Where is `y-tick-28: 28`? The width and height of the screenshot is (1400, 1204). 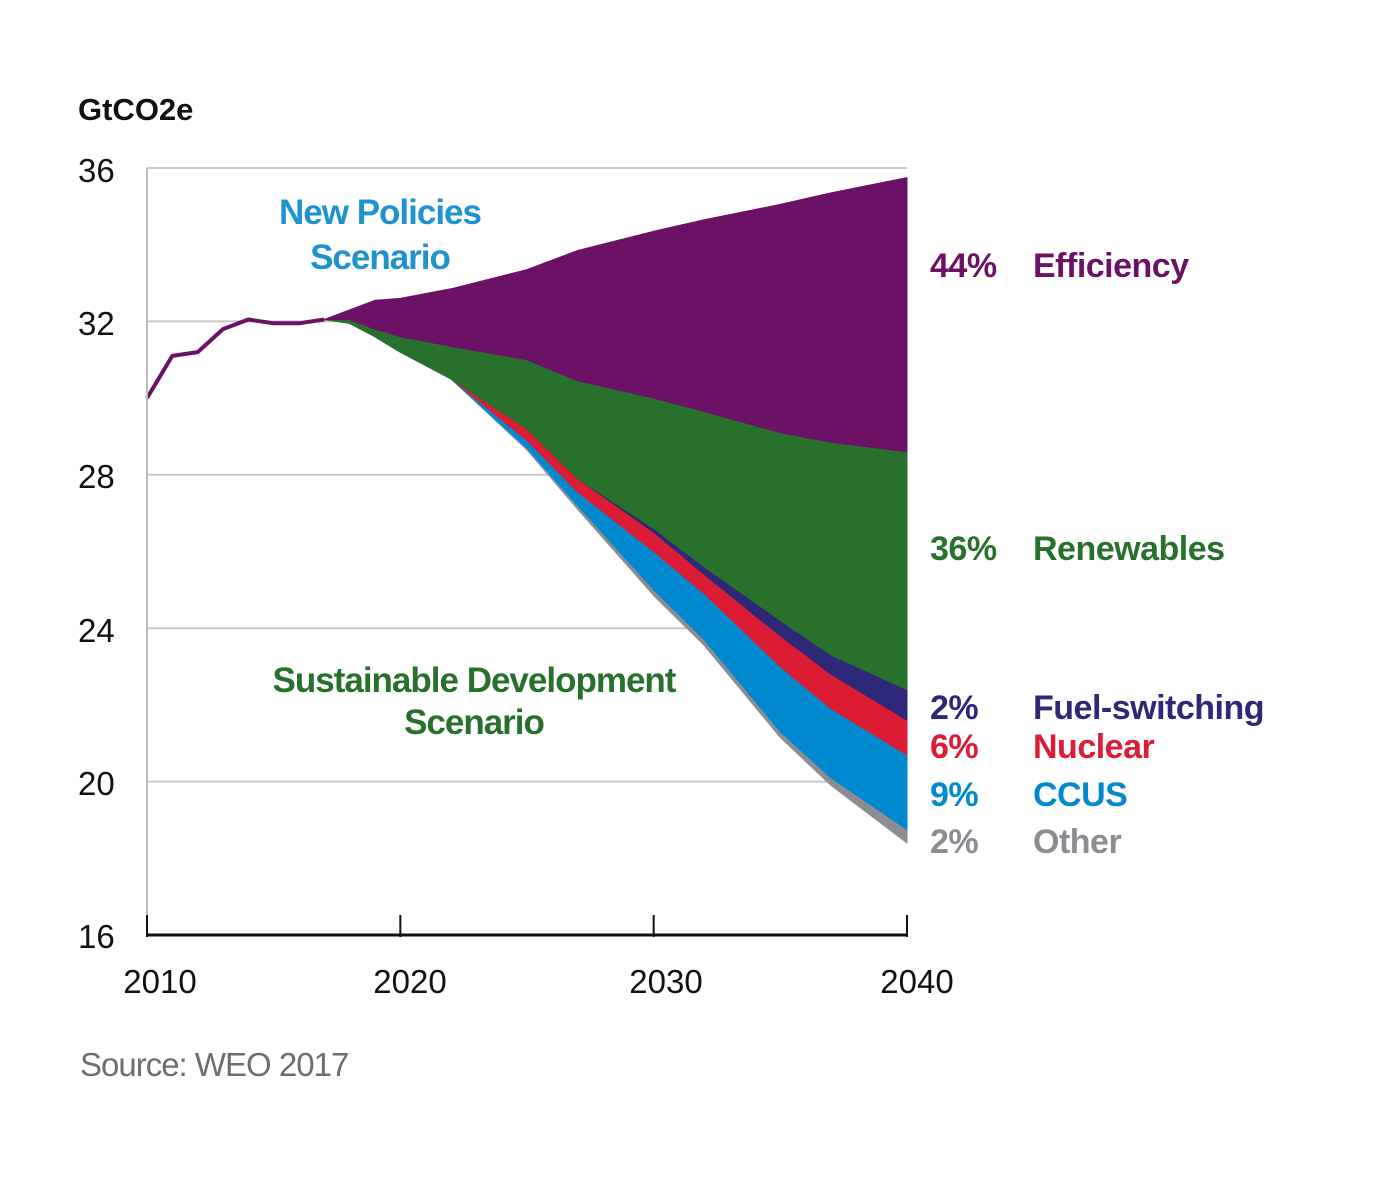
y-tick-28: 28 is located at coordinates (96, 476).